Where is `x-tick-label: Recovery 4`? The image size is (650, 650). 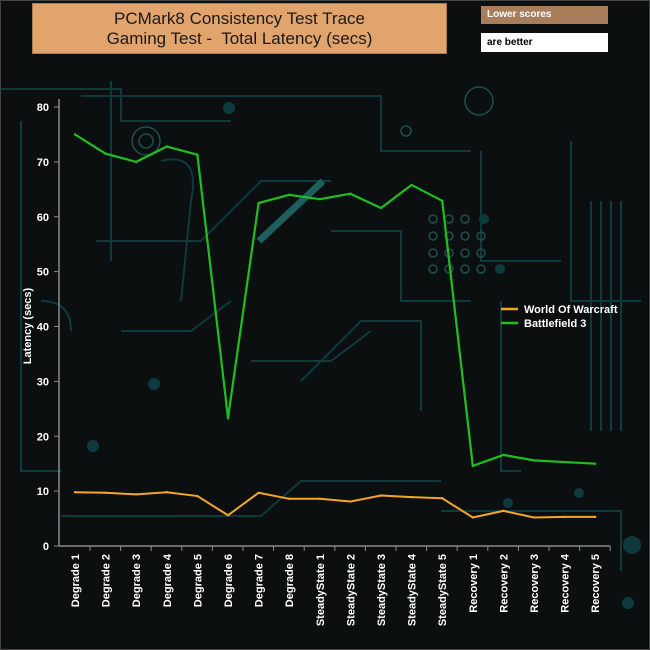 x-tick-label: Recovery 4 is located at coordinates (566, 583).